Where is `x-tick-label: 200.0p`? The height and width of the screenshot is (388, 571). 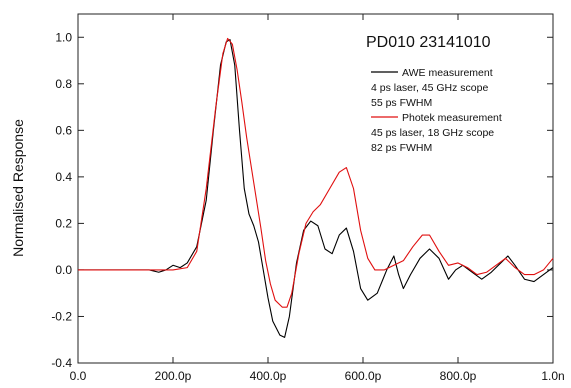 x-tick-label: 200.0p is located at coordinates (173, 376).